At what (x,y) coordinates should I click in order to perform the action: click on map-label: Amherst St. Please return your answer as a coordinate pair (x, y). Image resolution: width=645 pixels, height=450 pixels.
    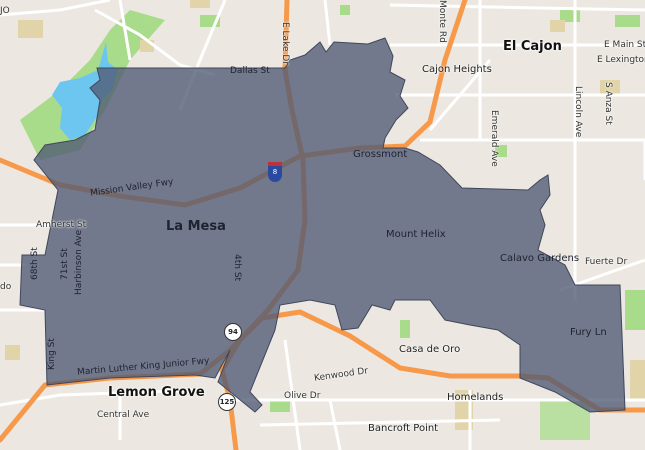
    Looking at the image, I should click on (61, 225).